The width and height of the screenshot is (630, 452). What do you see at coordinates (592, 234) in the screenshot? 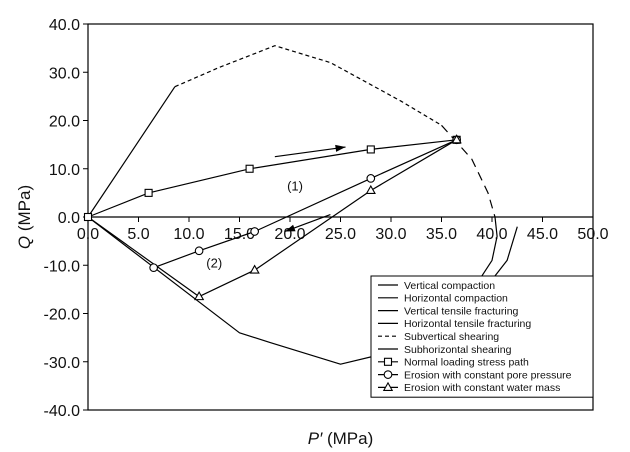
I see `x-tick-label: 50.0` at bounding box center [592, 234].